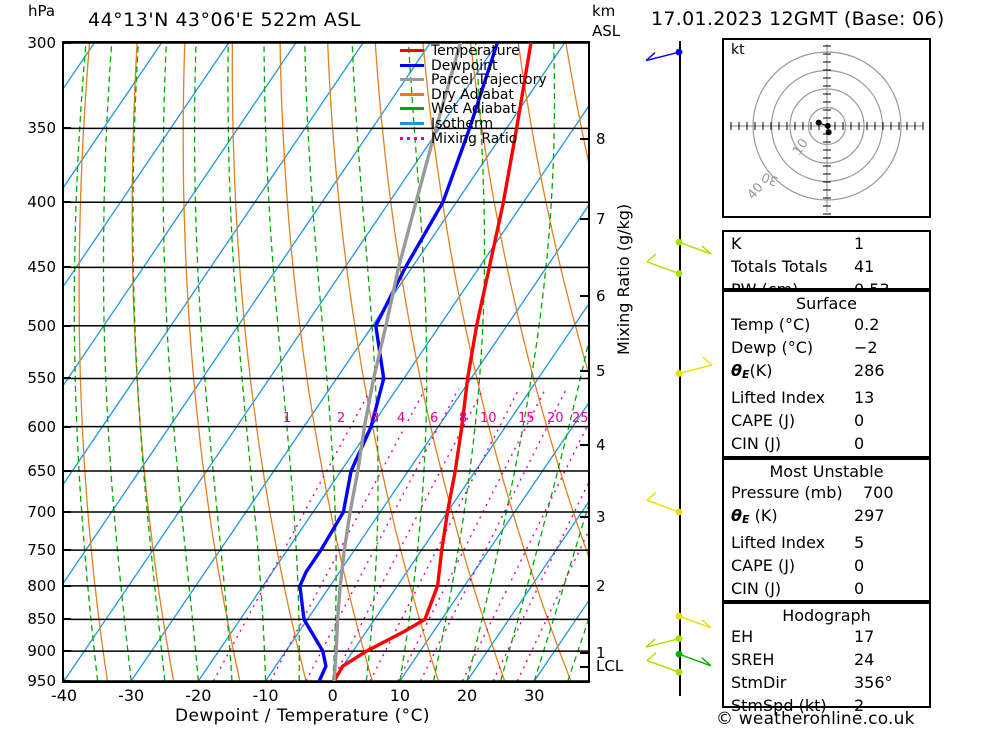  What do you see at coordinates (474, 109) in the screenshot?
I see `legend-label: Wet Adiabat` at bounding box center [474, 109].